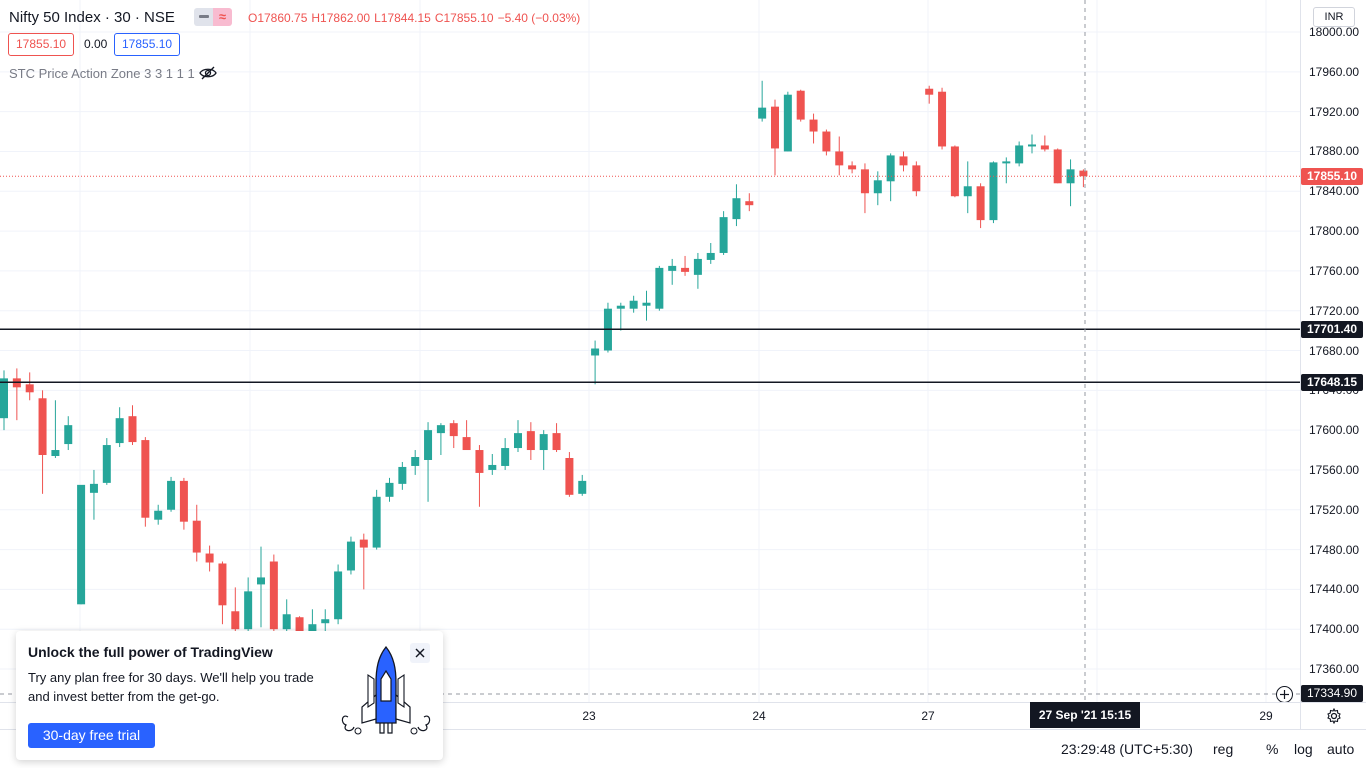 This screenshot has height=768, width=1366. What do you see at coordinates (1266, 716) in the screenshot?
I see `time-tick: 29` at bounding box center [1266, 716].